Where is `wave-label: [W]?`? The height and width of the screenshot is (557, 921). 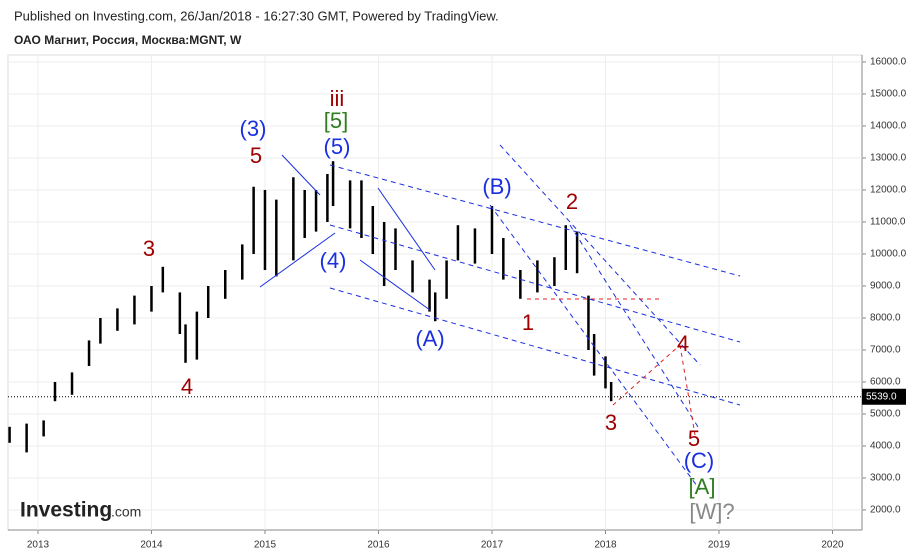
wave-label: [W]? is located at coordinates (711, 511).